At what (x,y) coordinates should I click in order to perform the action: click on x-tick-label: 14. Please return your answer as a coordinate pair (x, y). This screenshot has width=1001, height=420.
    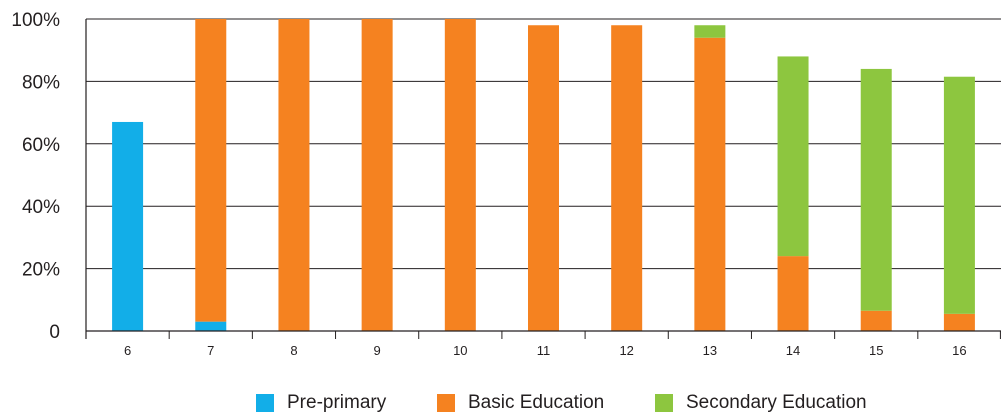
    Looking at the image, I should click on (793, 350).